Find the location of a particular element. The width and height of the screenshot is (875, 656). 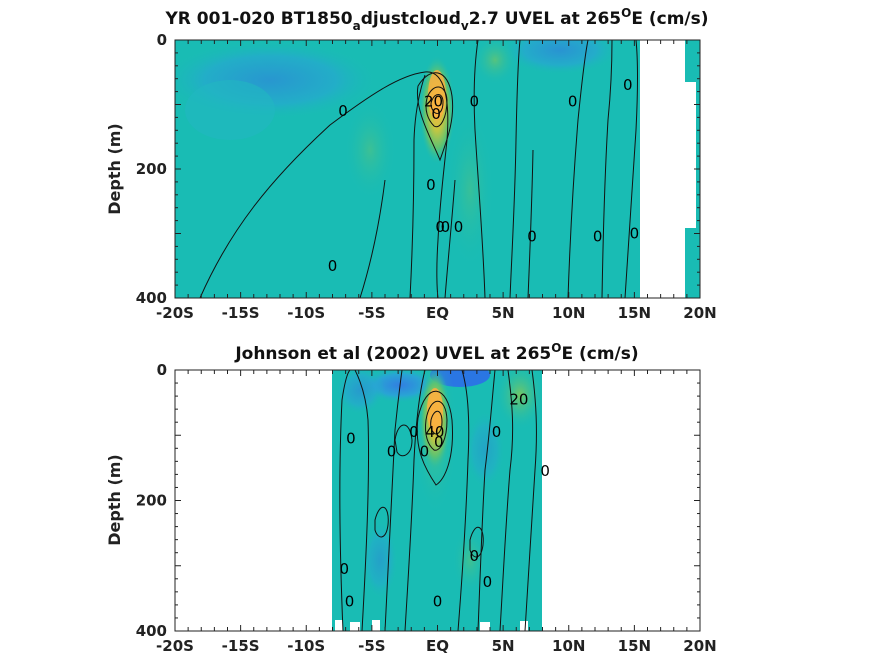

top-title-part-2: djustcloud is located at coordinates (411, 19).